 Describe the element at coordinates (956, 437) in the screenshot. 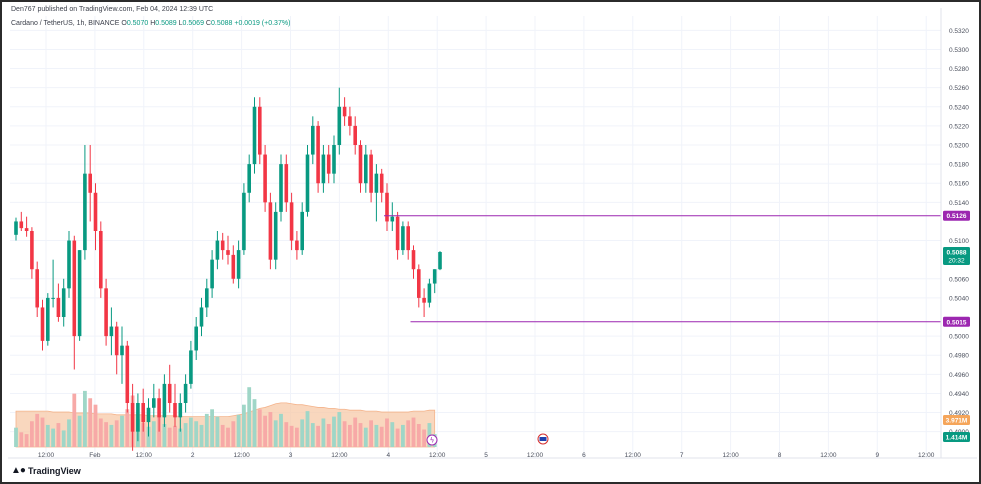

I see `volume-label-bg` at that location.